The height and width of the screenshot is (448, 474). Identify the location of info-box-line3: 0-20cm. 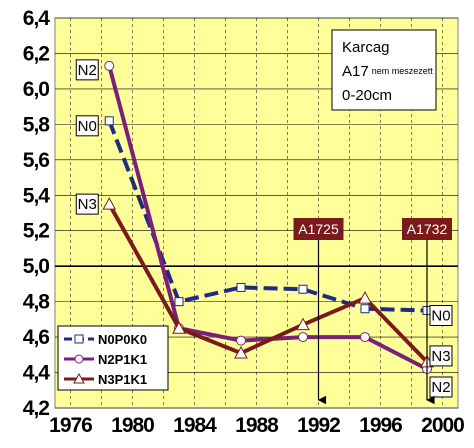
(367, 95).